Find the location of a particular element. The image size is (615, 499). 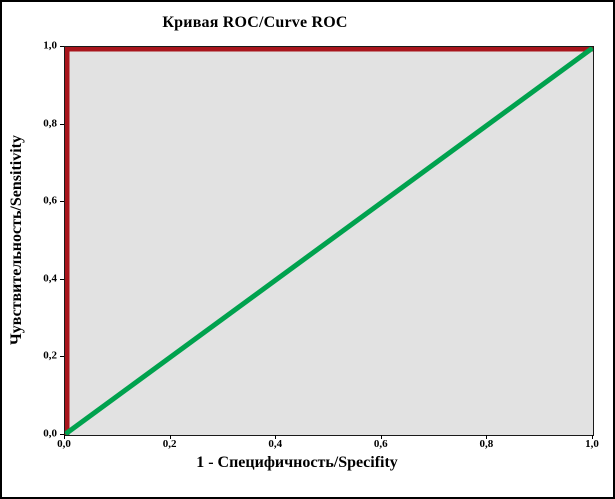

x-tick-label: 0,8 is located at coordinates (486, 444).